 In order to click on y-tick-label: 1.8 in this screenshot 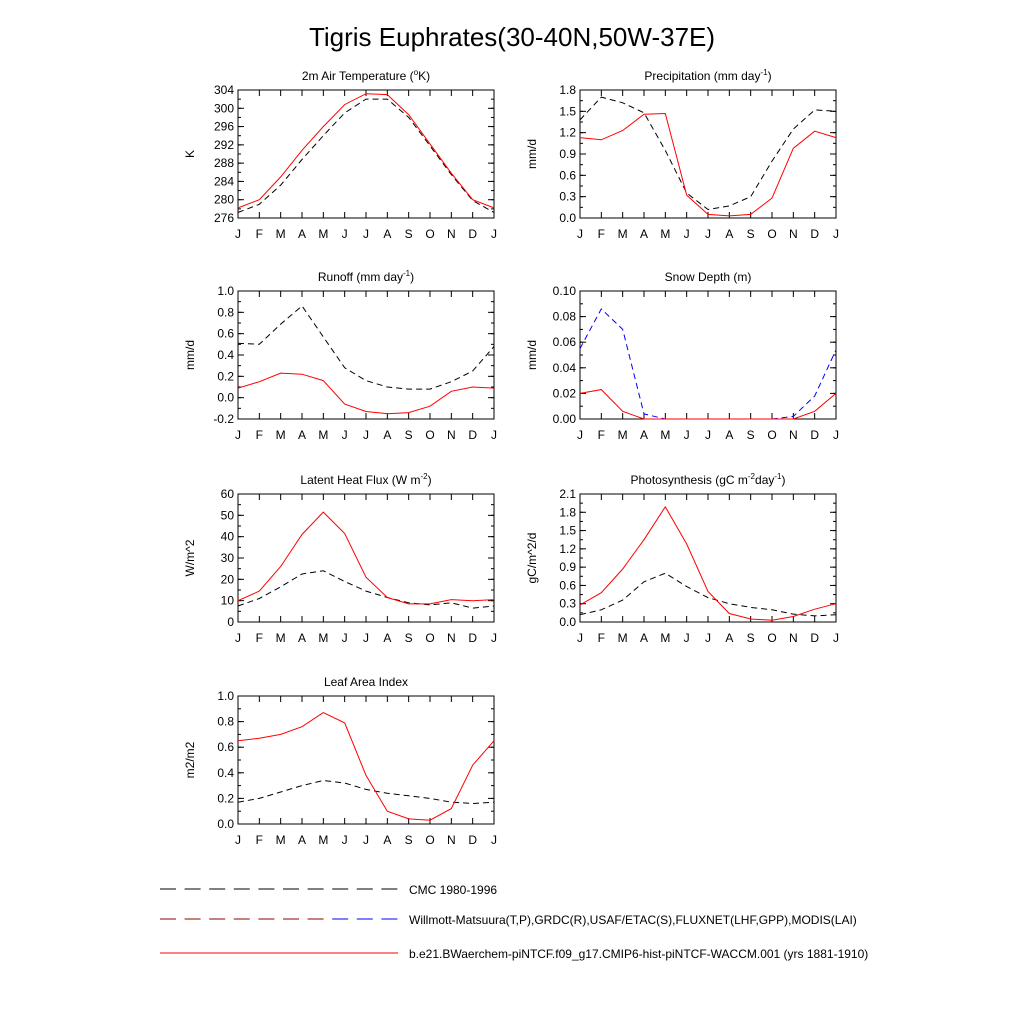, I will do `click(567, 90)`.